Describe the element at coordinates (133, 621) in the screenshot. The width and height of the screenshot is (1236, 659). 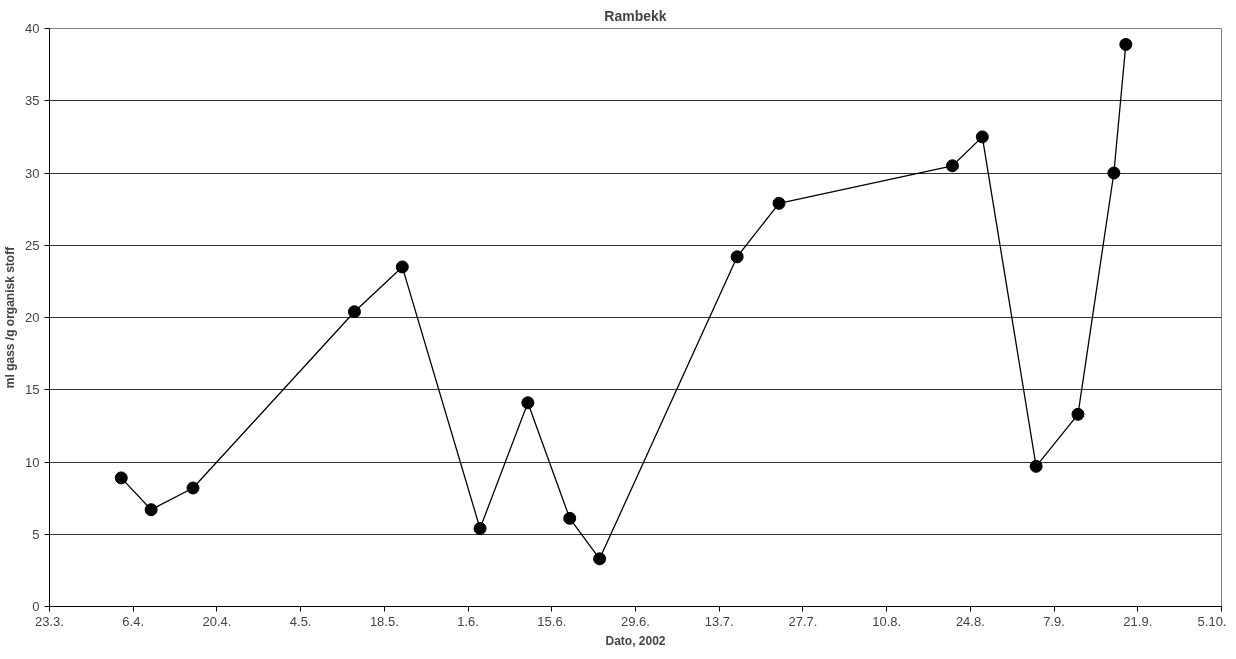
I see `x-tick-label: 6.4.` at that location.